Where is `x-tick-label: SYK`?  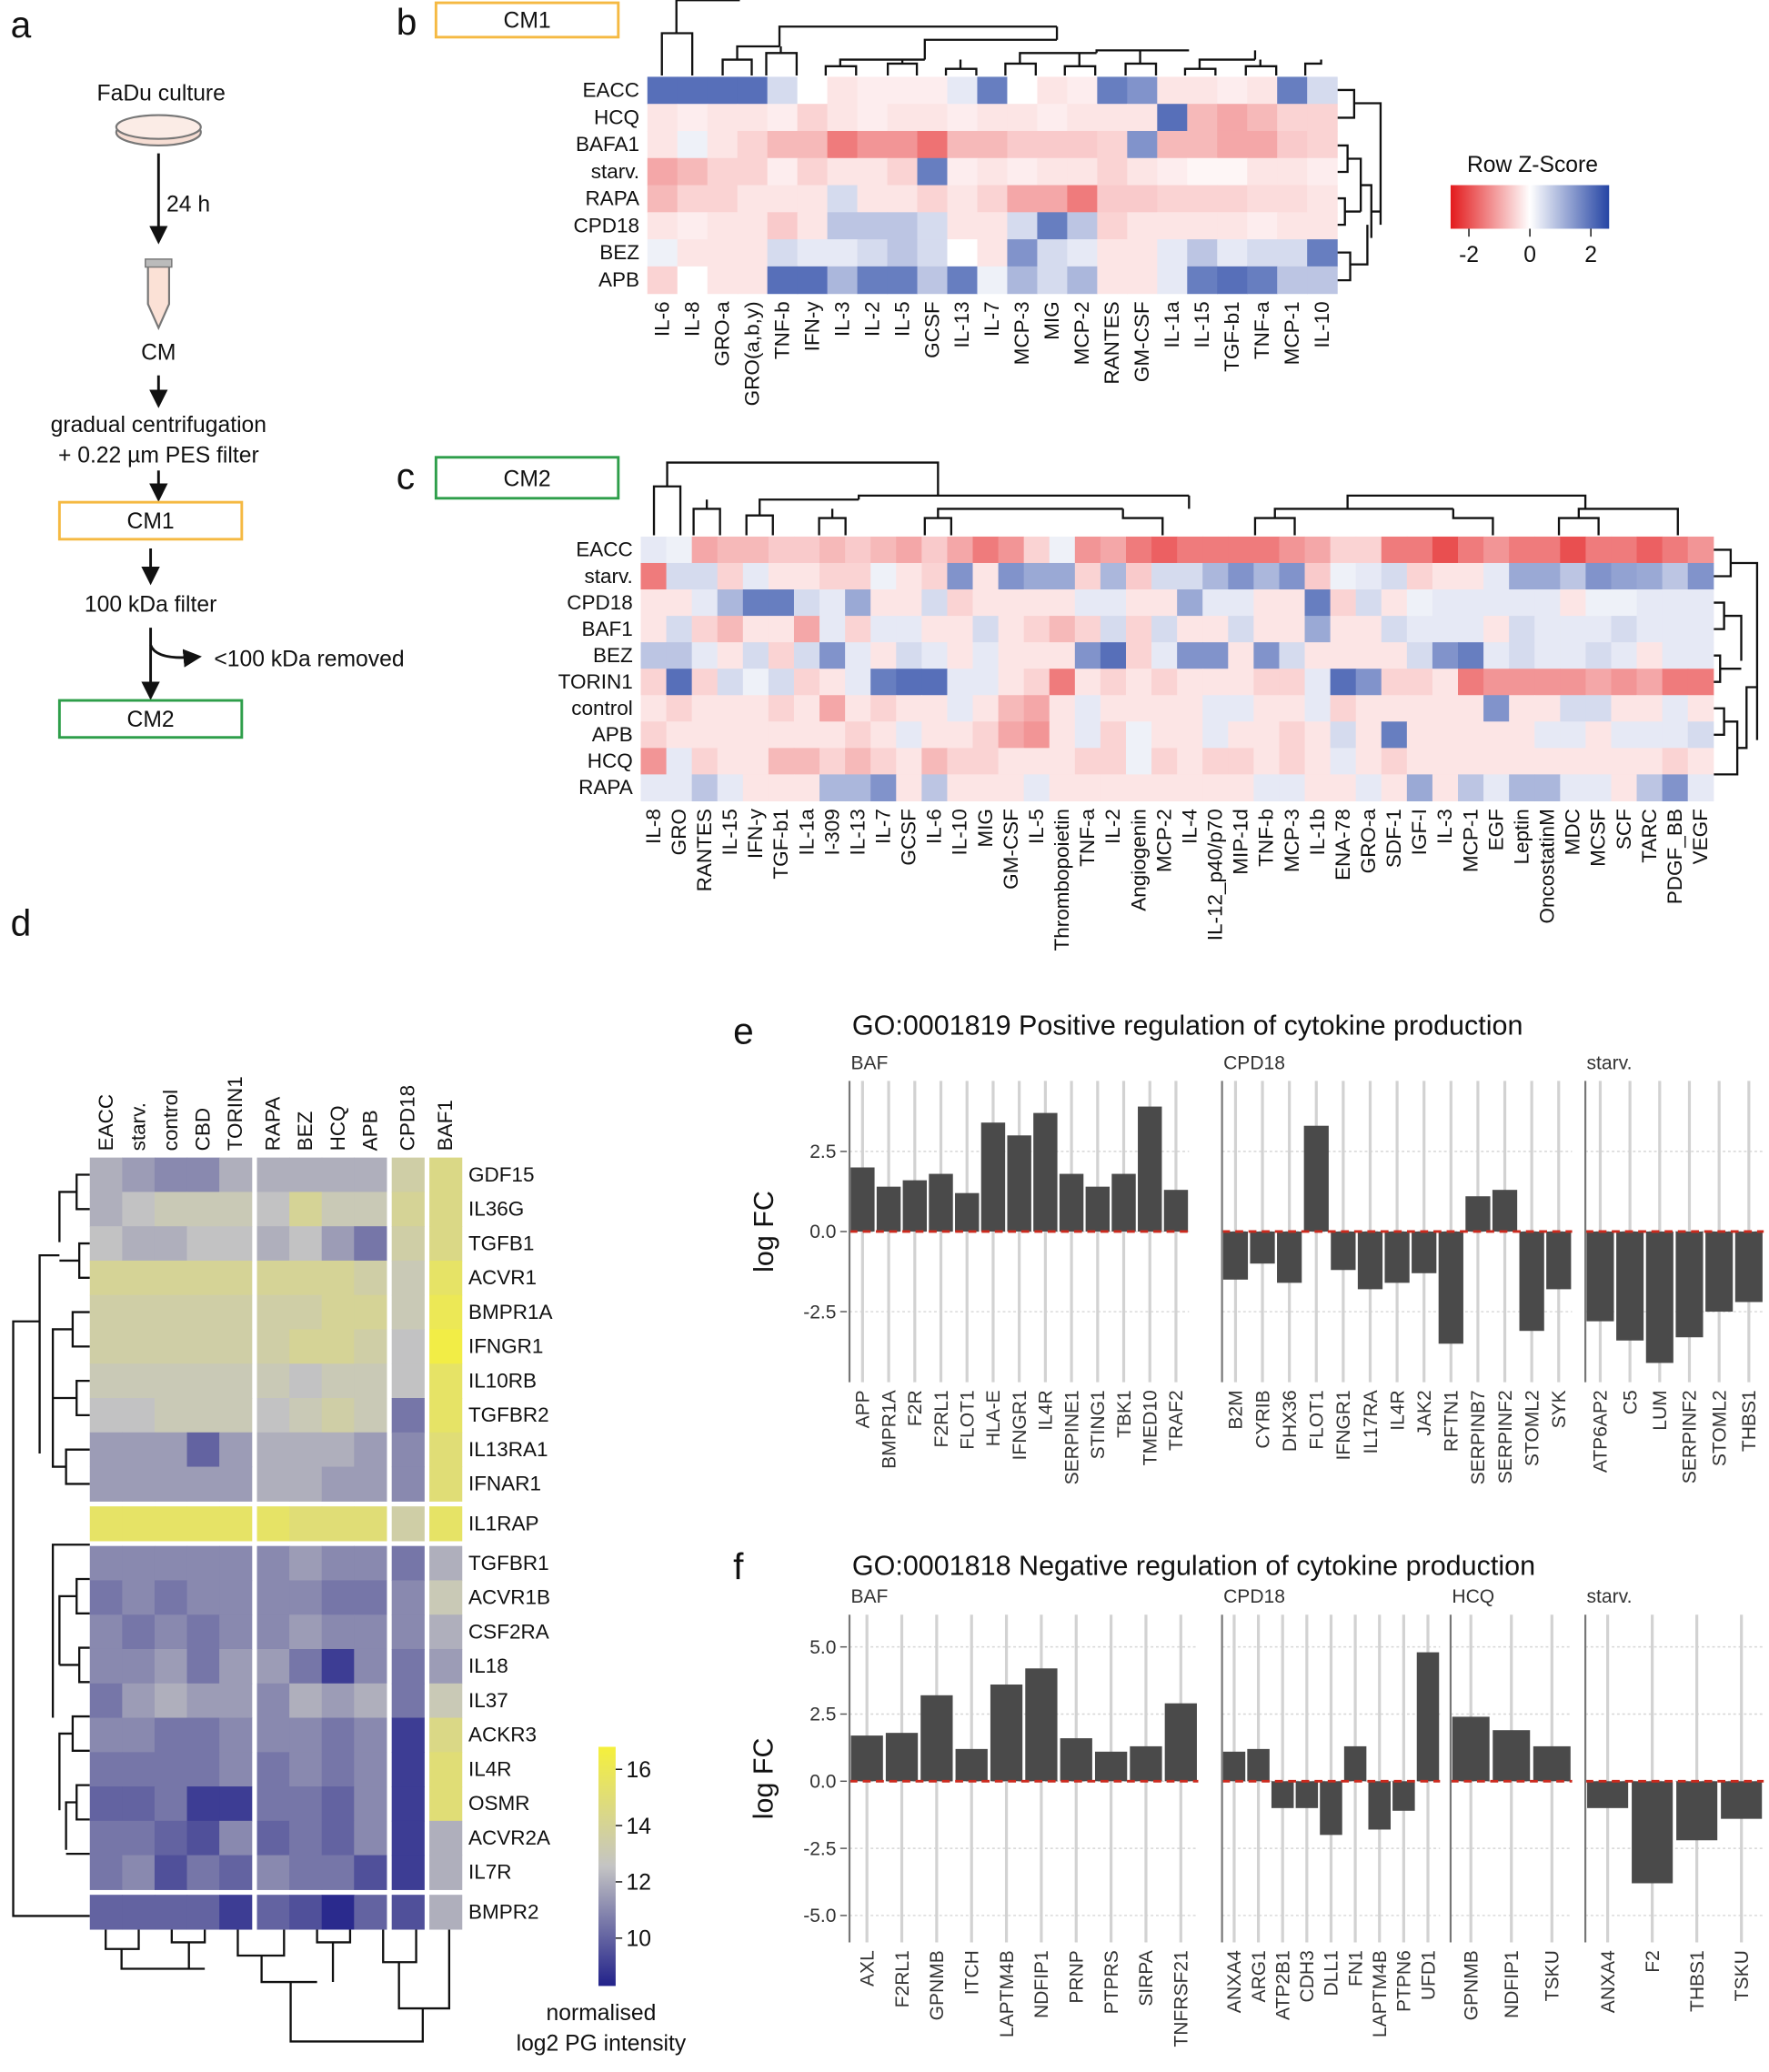 x-tick-label: SYK is located at coordinates (1559, 1409).